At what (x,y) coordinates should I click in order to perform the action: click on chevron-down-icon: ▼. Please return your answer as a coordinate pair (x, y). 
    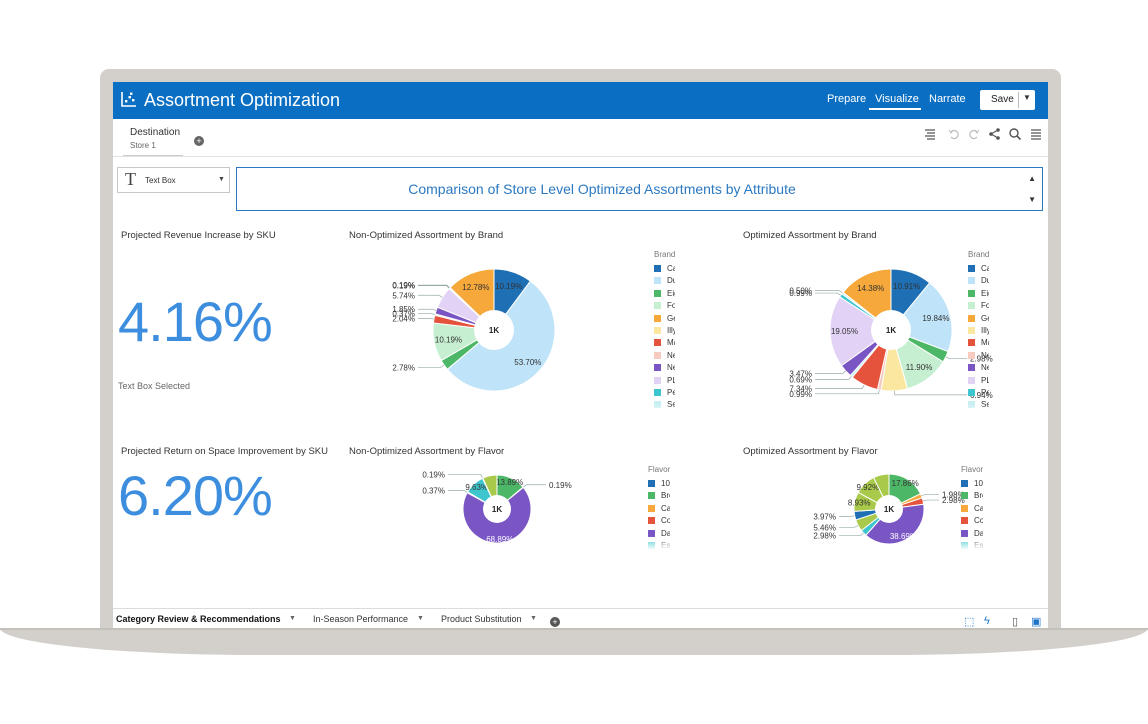
    Looking at the image, I should click on (221, 179).